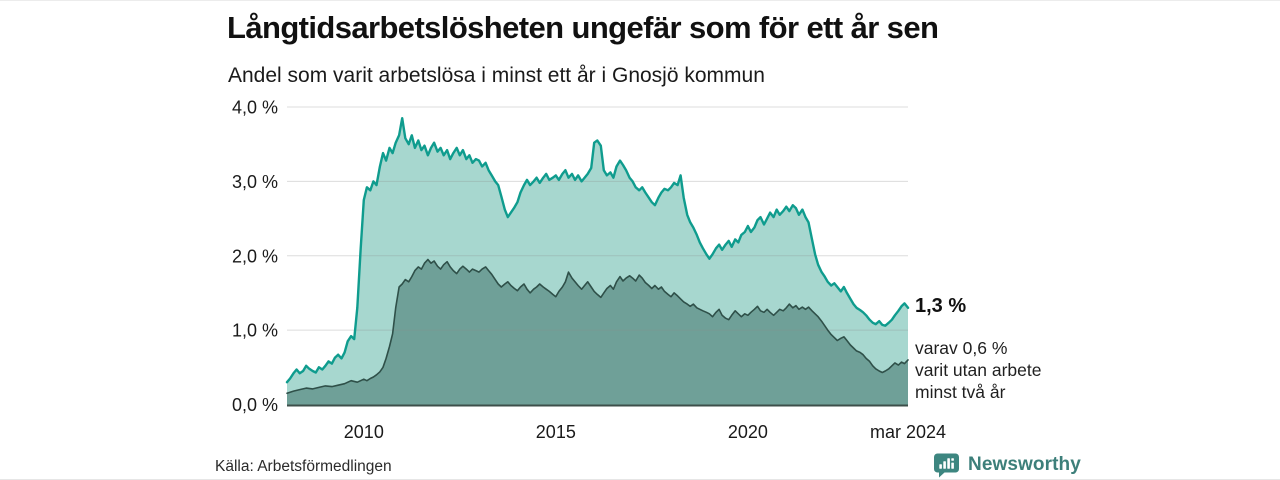 Image resolution: width=1280 pixels, height=480 pixels. I want to click on x-tick-label: mar 2024, so click(908, 432).